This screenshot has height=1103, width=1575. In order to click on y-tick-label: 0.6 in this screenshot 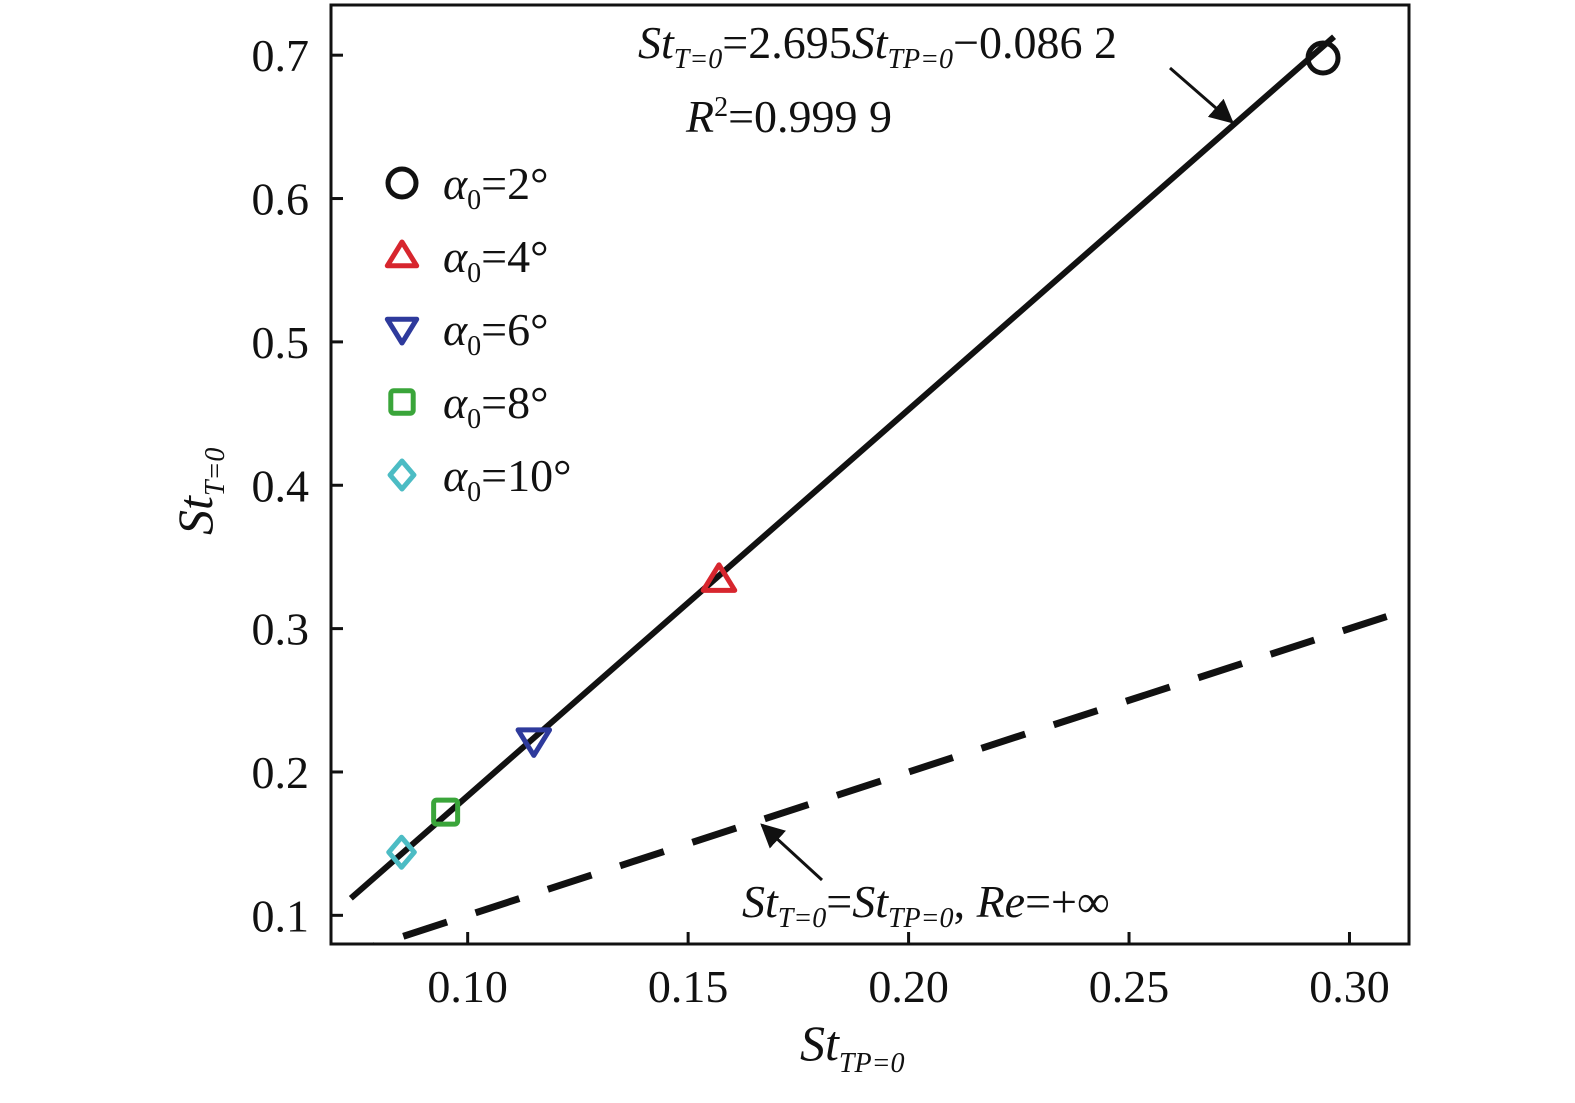, I will do `click(281, 199)`.